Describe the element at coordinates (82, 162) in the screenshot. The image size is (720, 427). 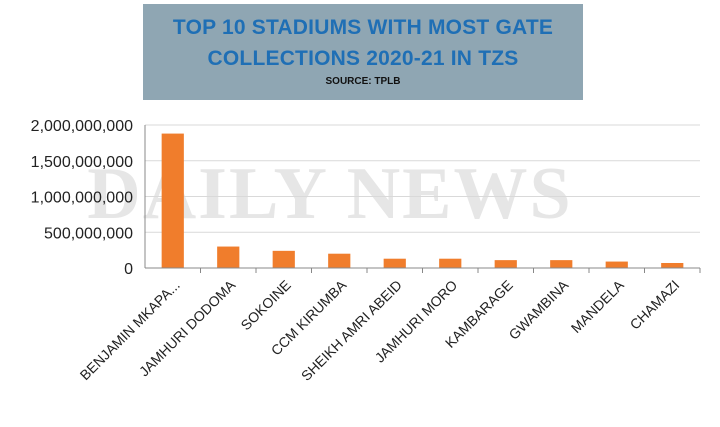
I see `y-tick-label: 1,500,000,000` at that location.